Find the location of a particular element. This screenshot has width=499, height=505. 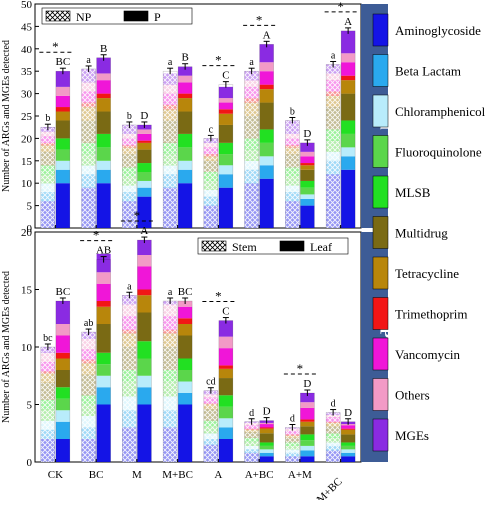

y-tick-label: 25 is located at coordinates (27, 117).